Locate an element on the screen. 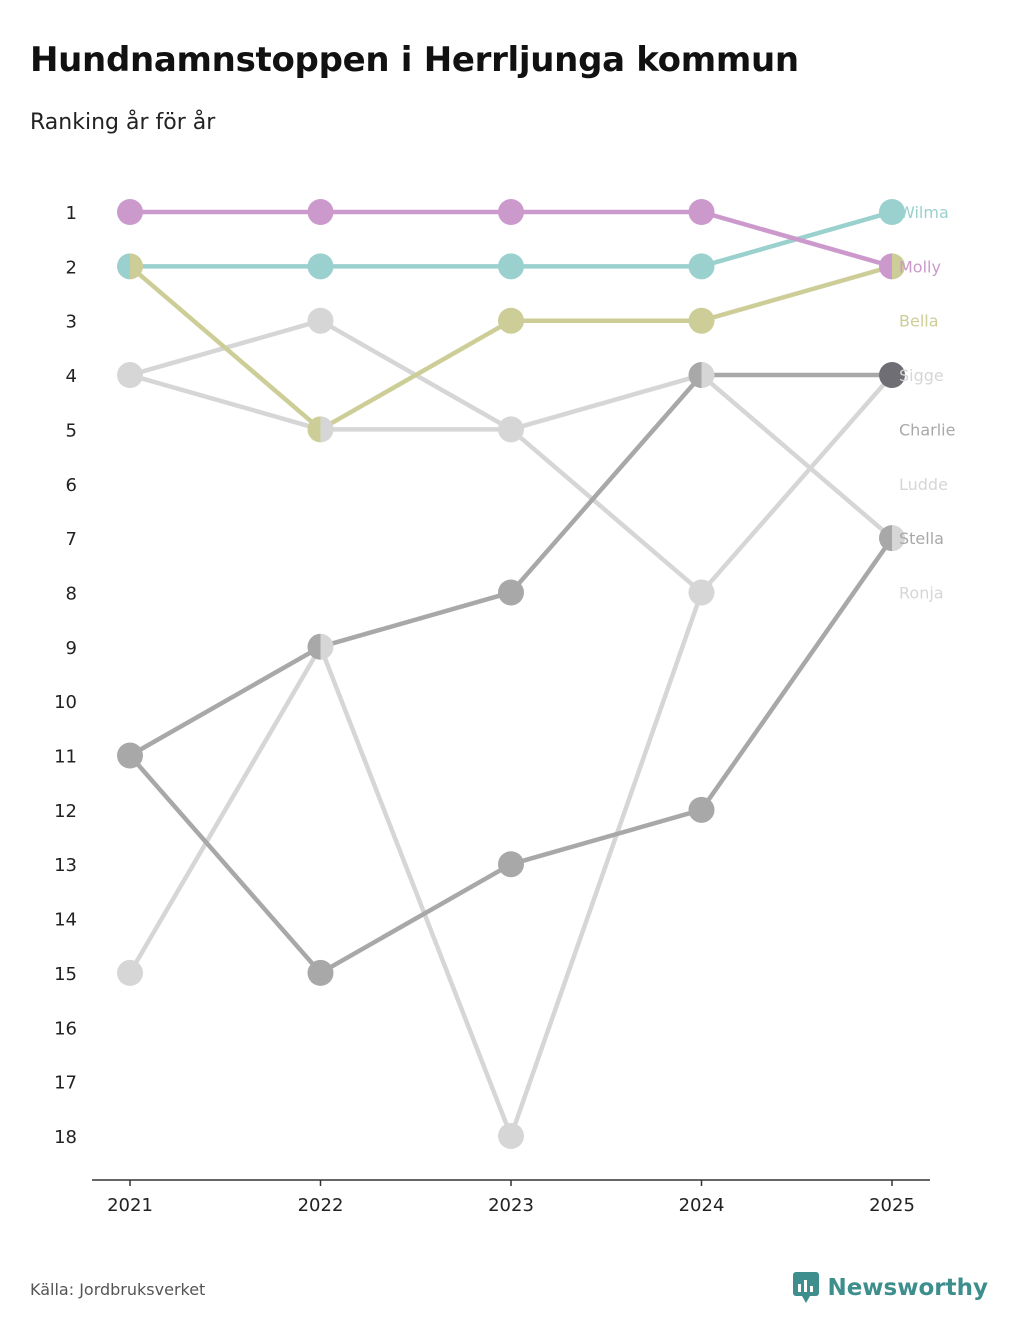 This screenshot has width=1020, height=1340. y-tick-label: 13 is located at coordinates (65, 865).